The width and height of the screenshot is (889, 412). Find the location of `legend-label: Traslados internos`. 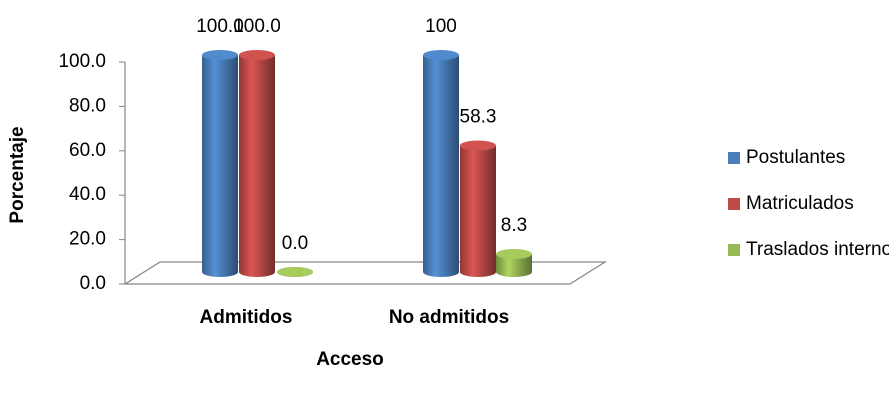

legend-label: Traslados internos is located at coordinates (817, 249).